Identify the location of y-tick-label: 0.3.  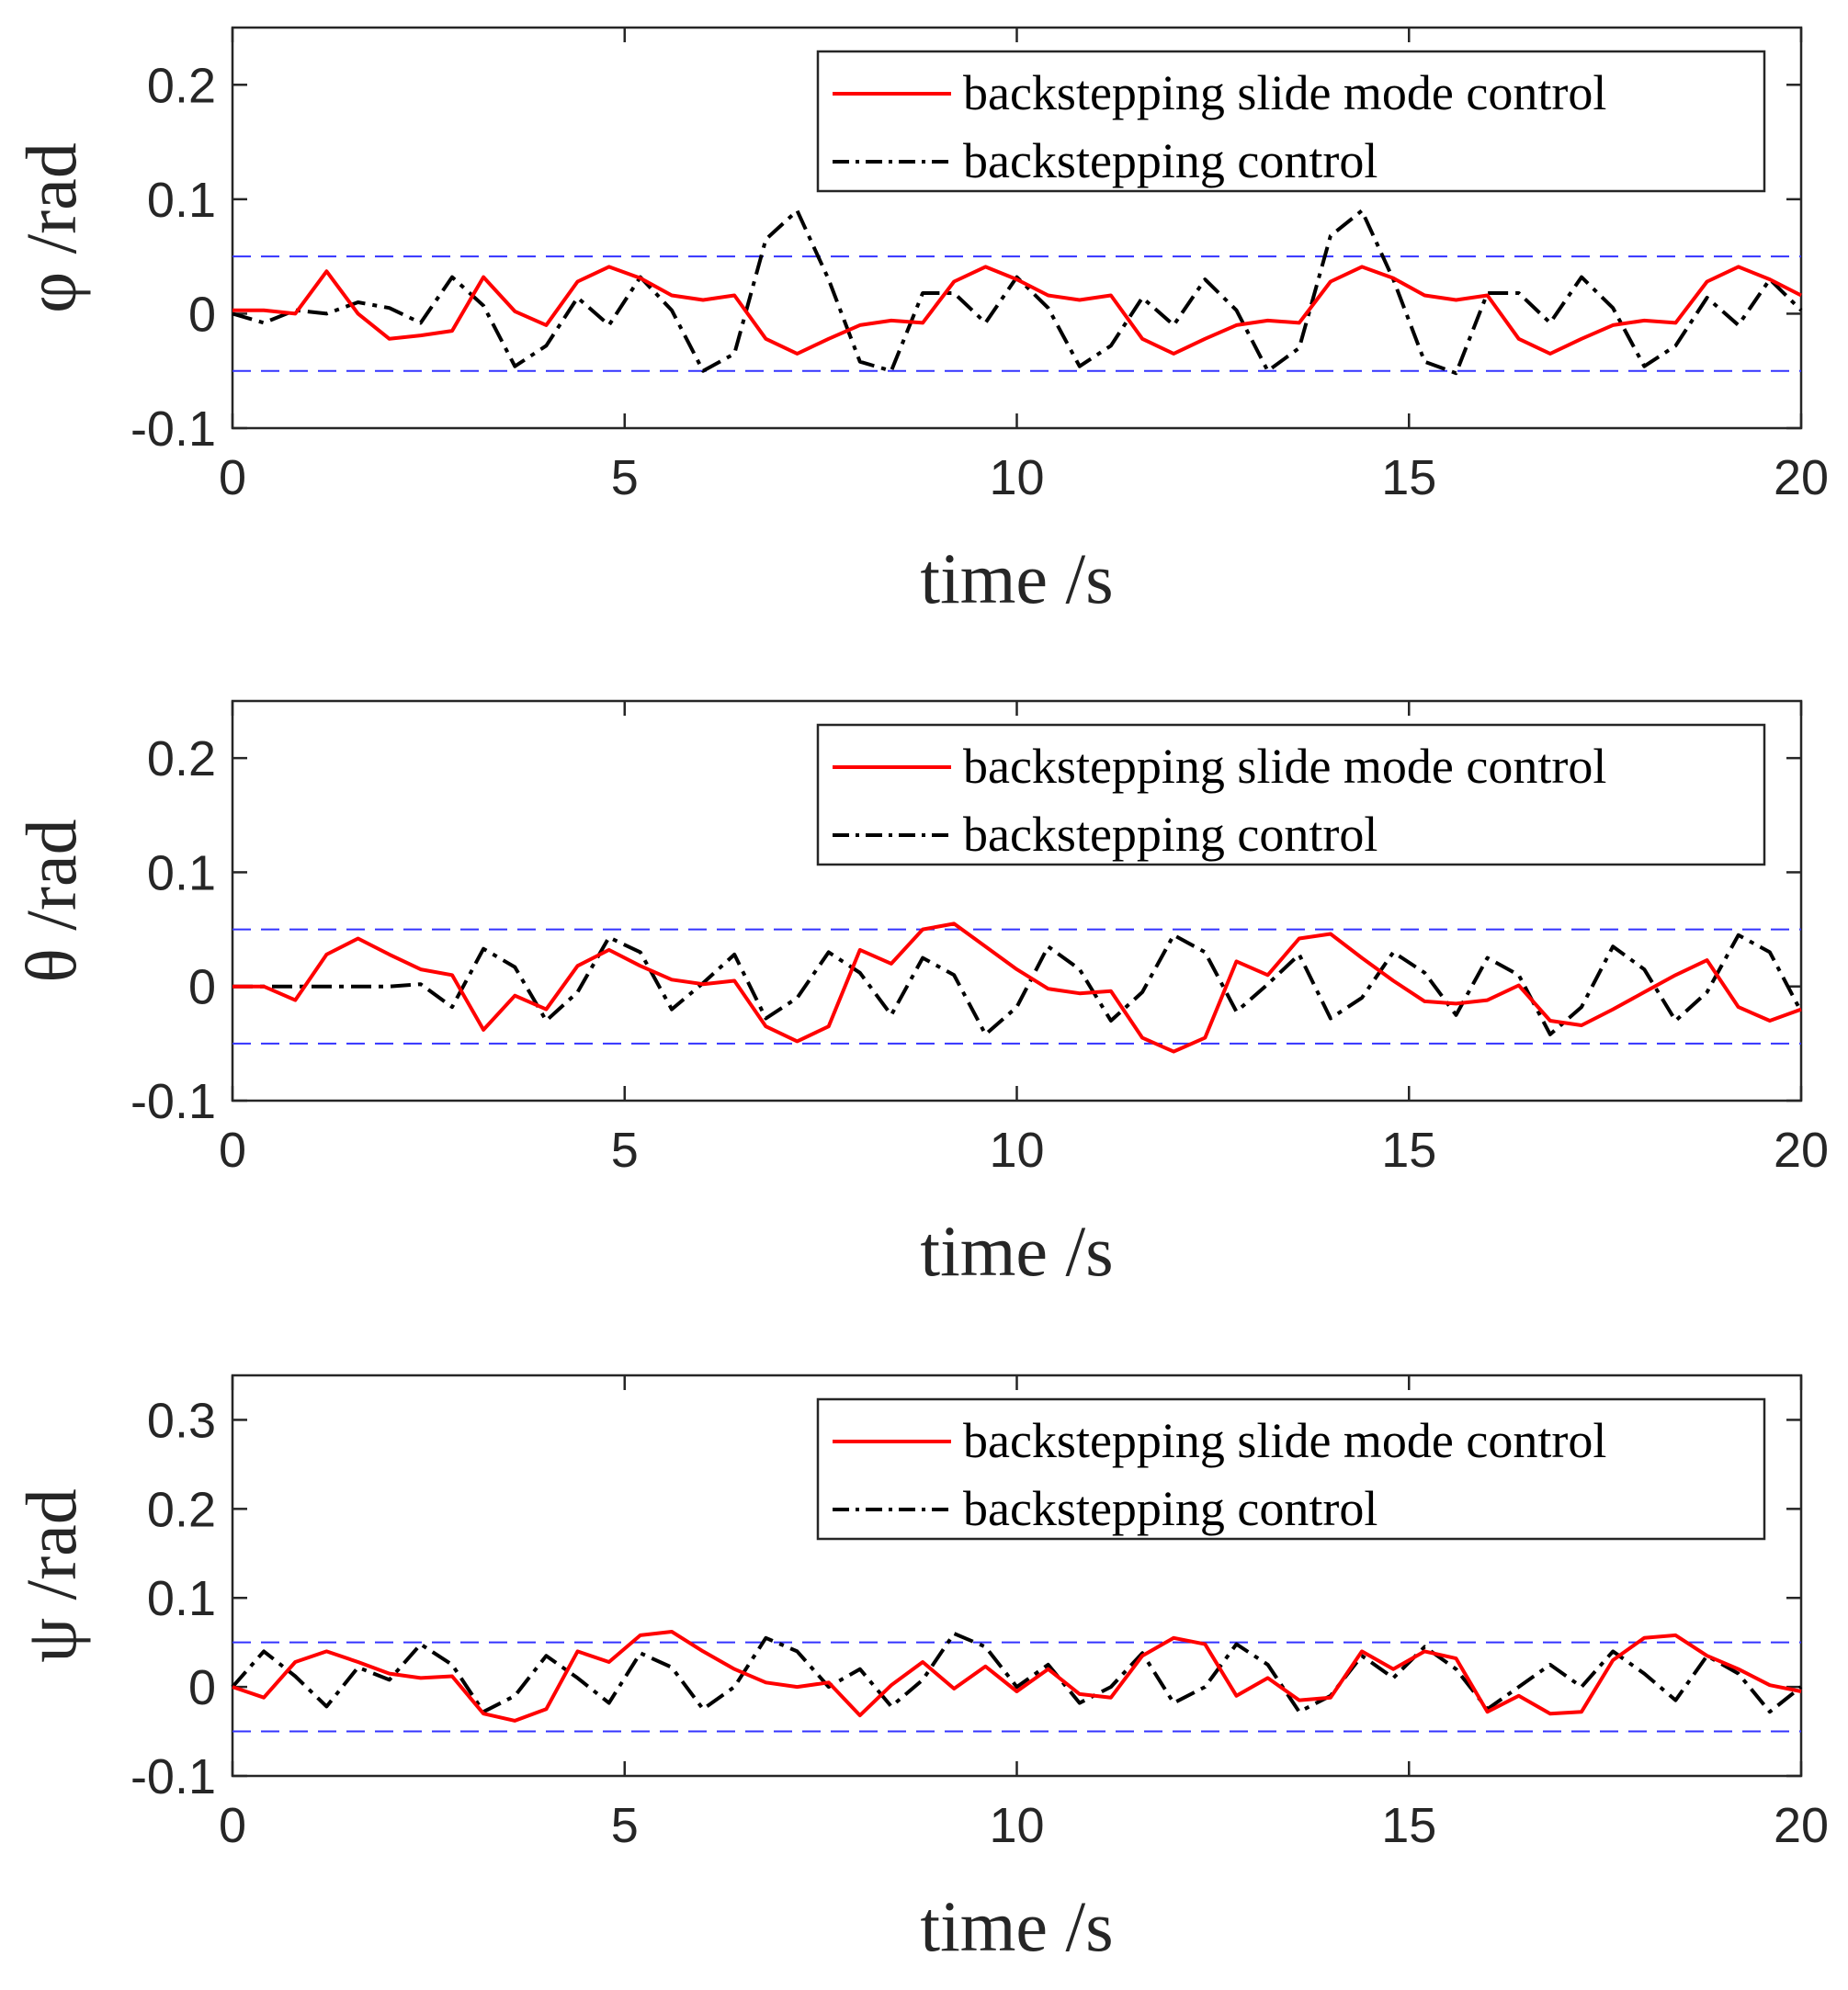
(181, 1420).